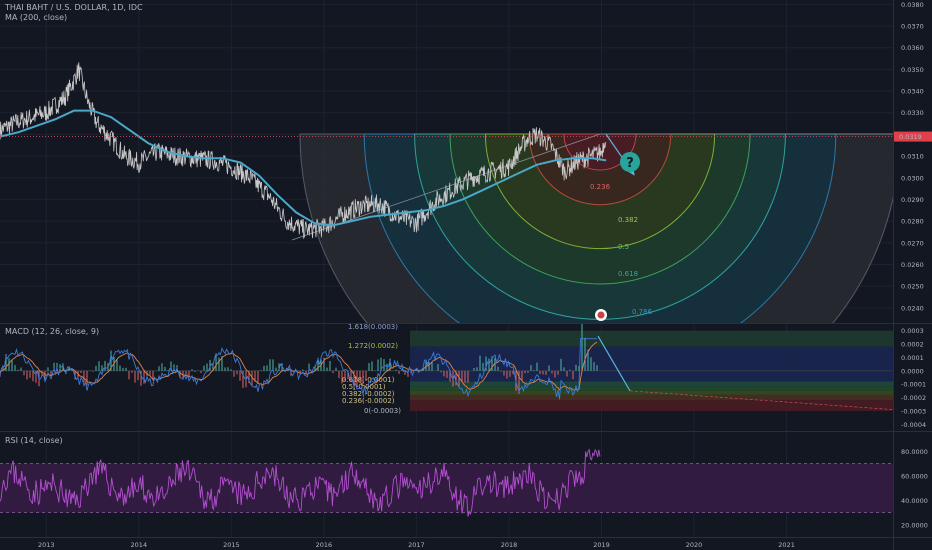 The height and width of the screenshot is (550, 932). I want to click on price-axis-label: 0.0360, so click(912, 48).